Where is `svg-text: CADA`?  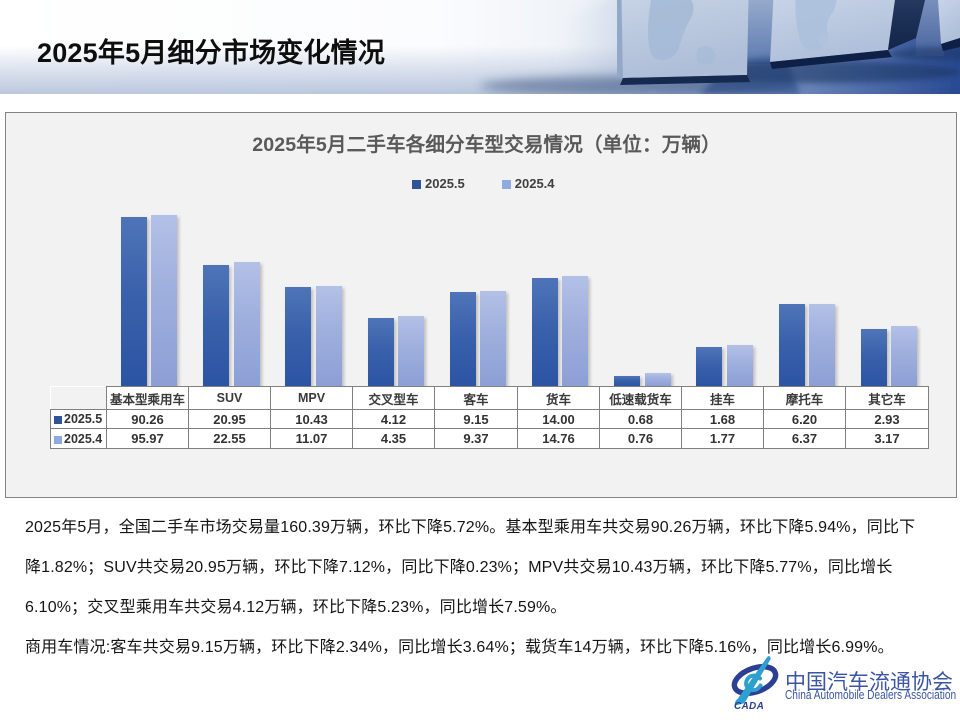
svg-text: CADA is located at coordinates (749, 706).